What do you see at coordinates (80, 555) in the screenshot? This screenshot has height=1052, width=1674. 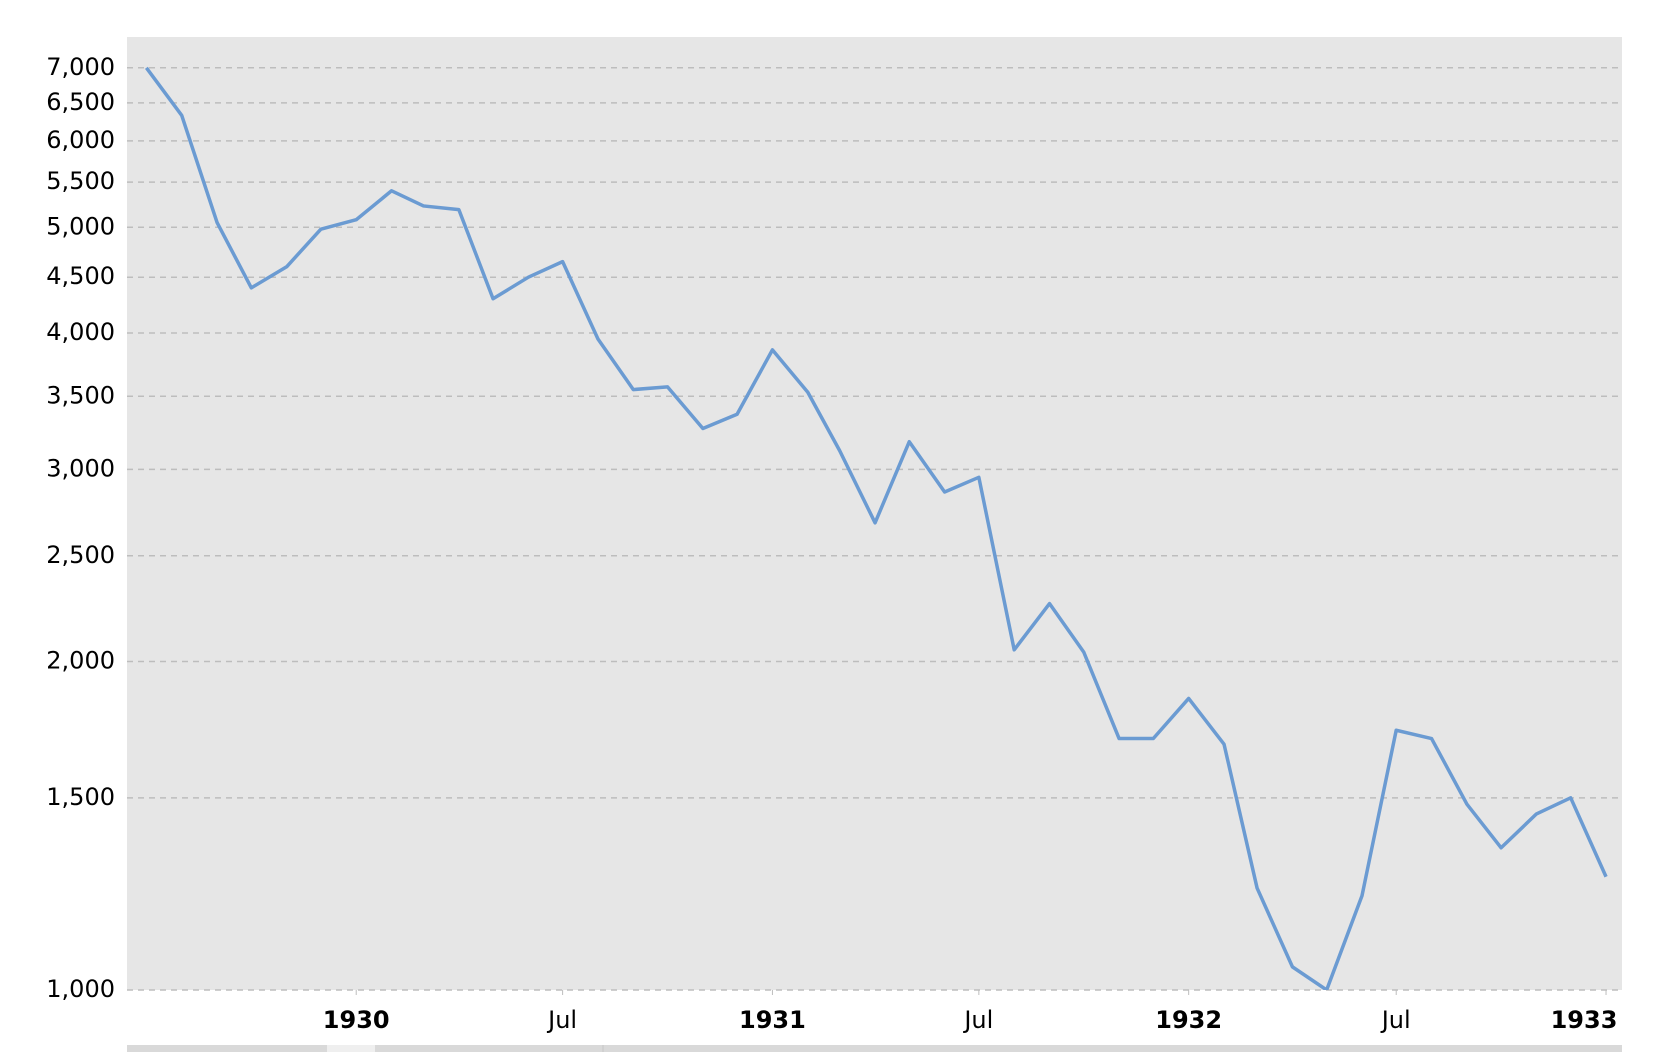 I see `y-tick-label: 2,500` at bounding box center [80, 555].